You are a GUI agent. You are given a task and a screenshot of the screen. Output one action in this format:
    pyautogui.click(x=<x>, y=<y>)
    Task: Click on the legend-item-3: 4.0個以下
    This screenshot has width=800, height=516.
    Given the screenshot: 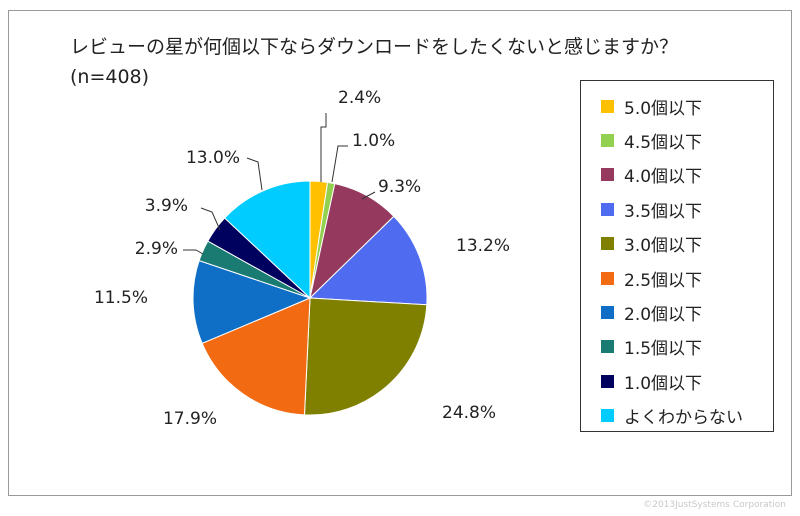 What is the action you would take?
    pyautogui.click(x=677, y=175)
    